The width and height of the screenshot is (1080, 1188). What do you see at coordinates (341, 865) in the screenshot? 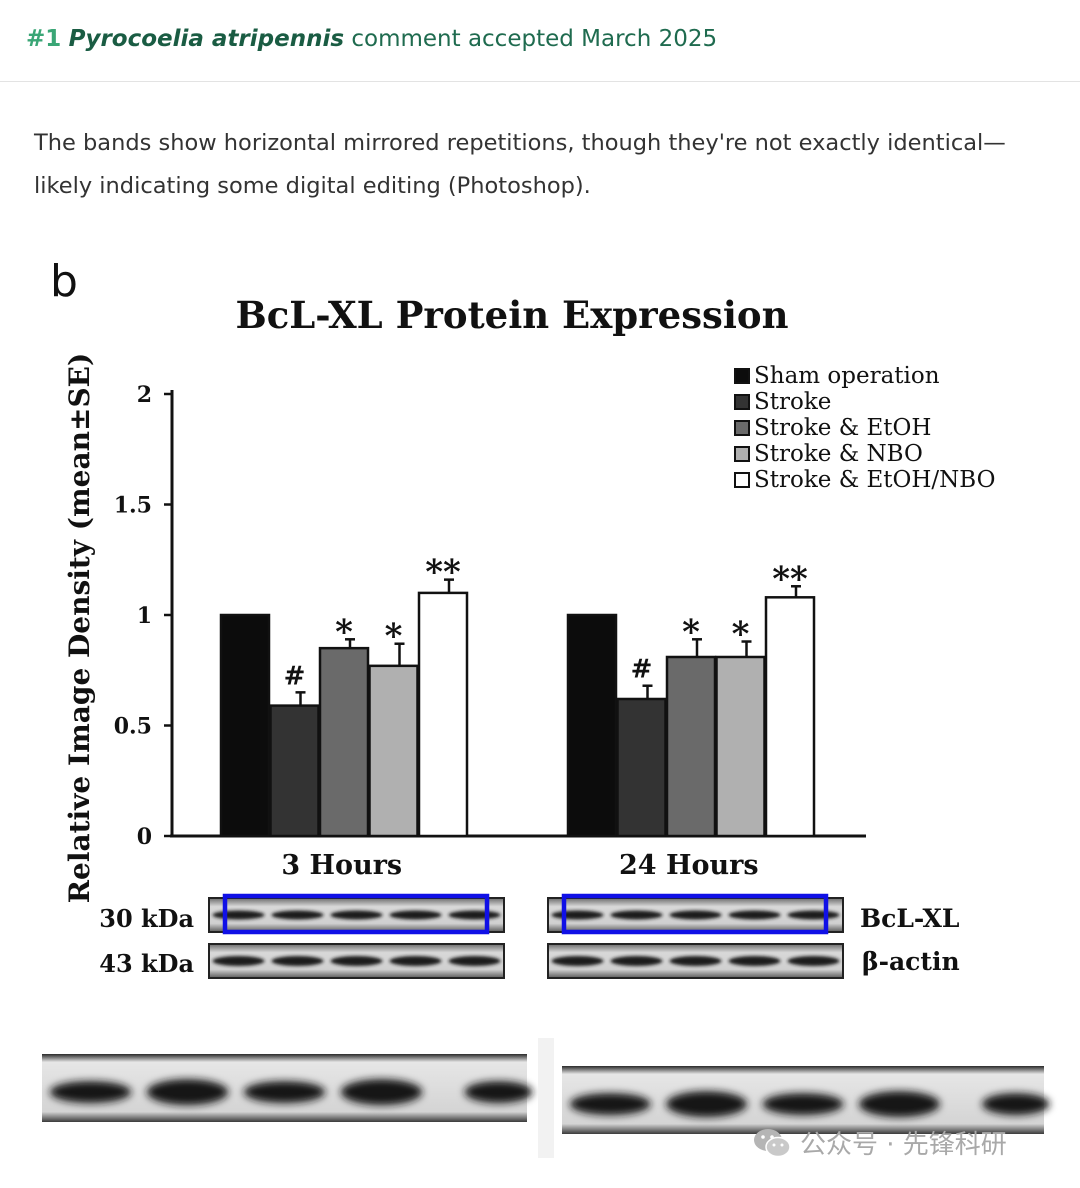
I see `category-label: 3 Hours` at bounding box center [341, 865].